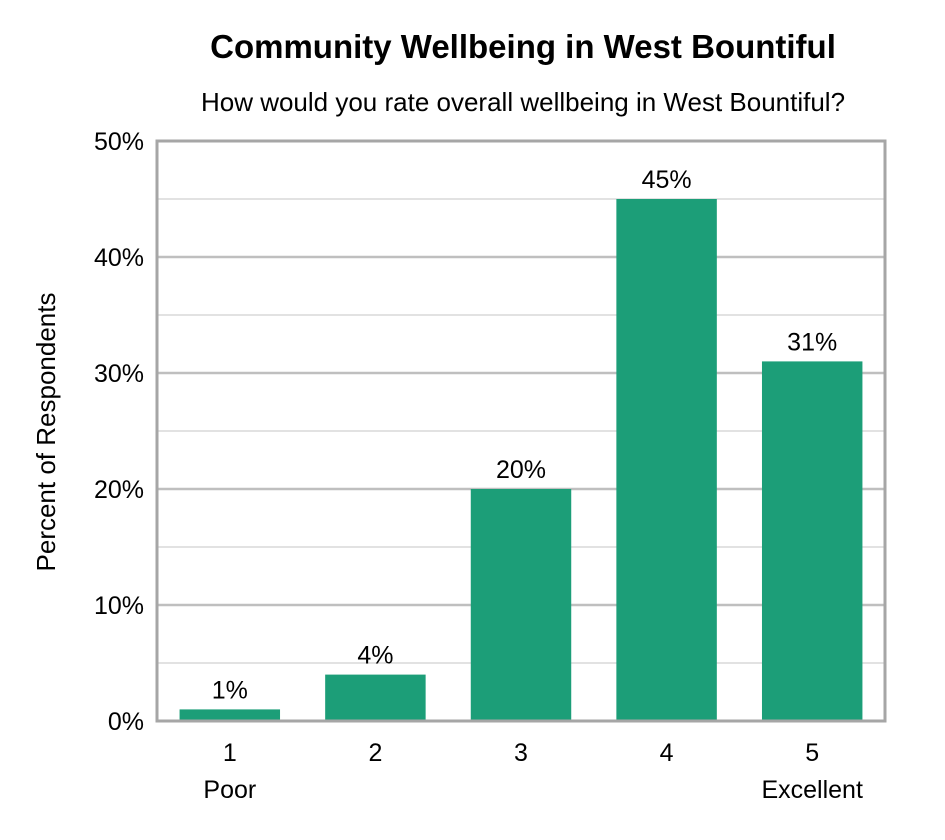  Describe the element at coordinates (126, 722) in the screenshot. I see `y-tick-label: 0%` at that location.